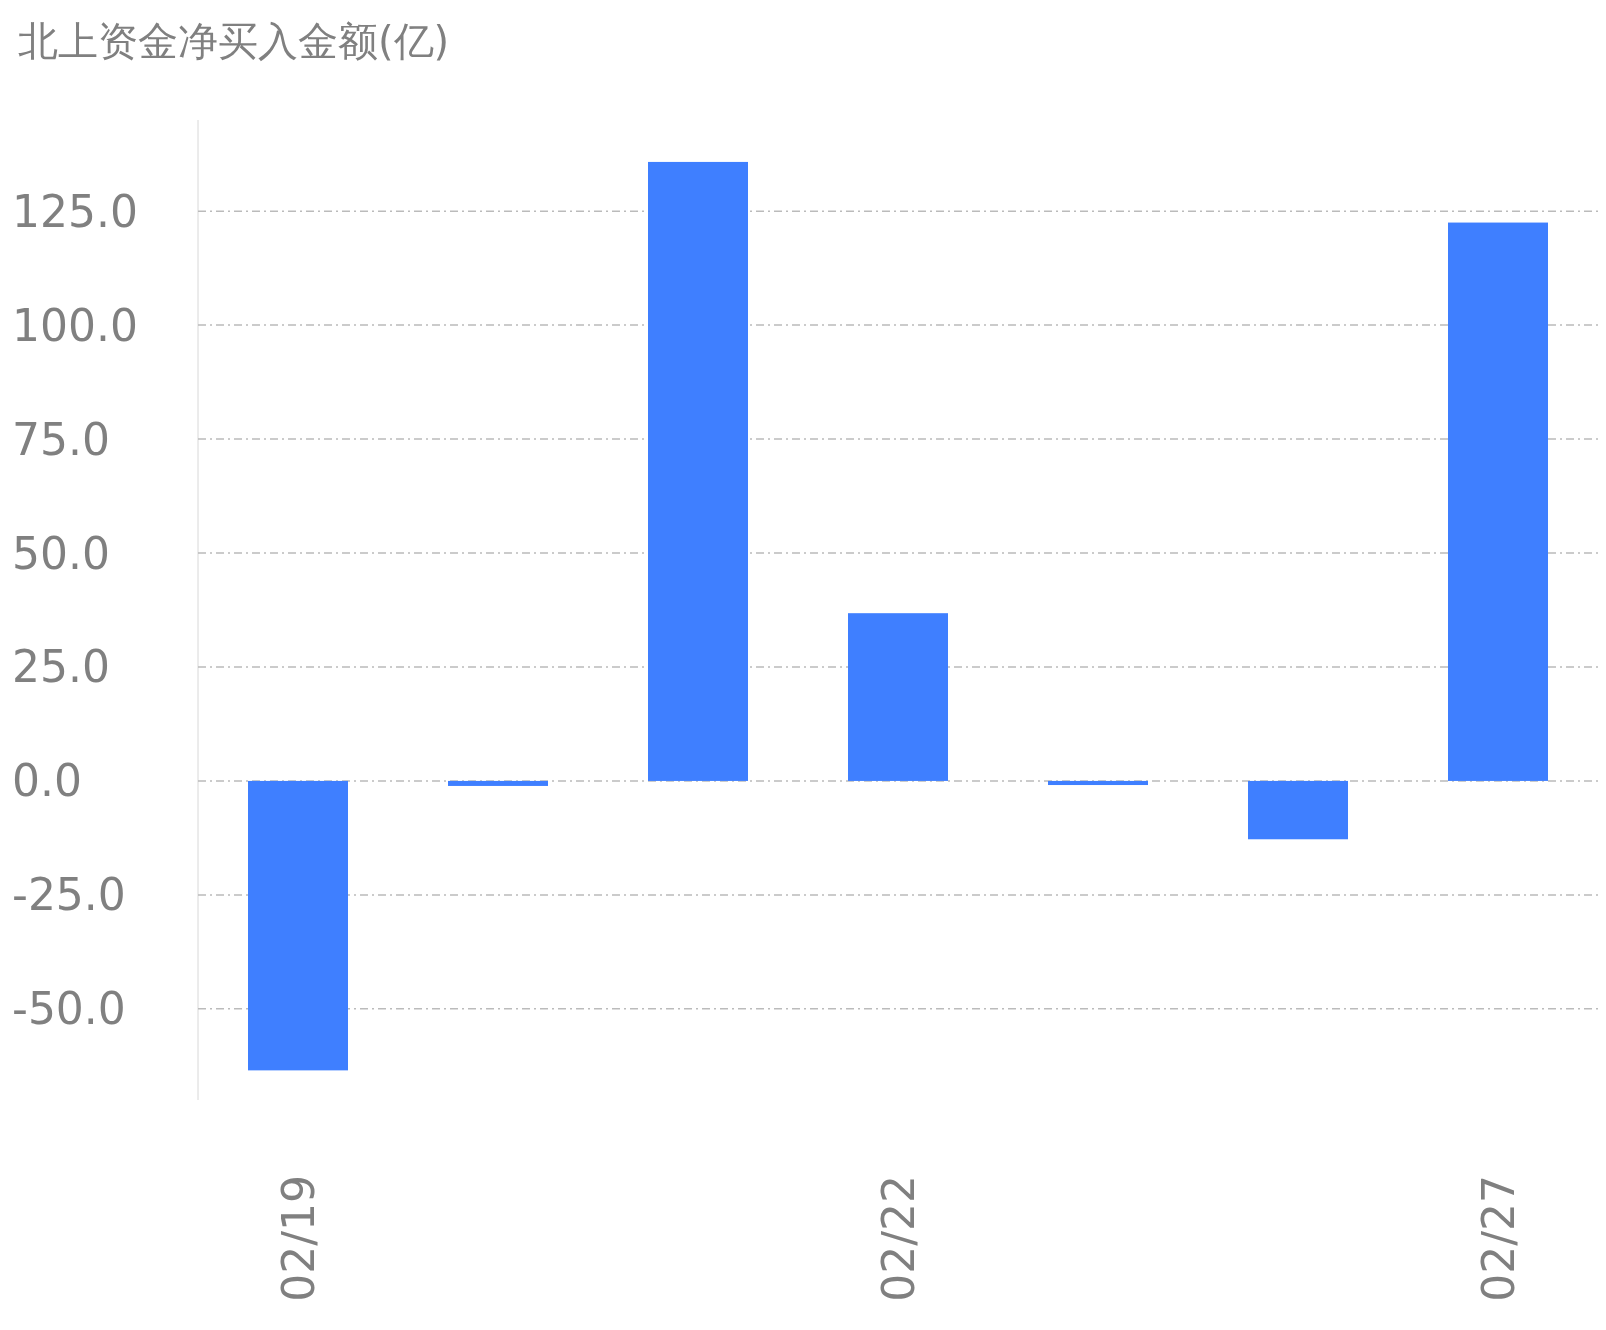  Describe the element at coordinates (69, 895) in the screenshot. I see `y-tick-label: -25.0` at that location.